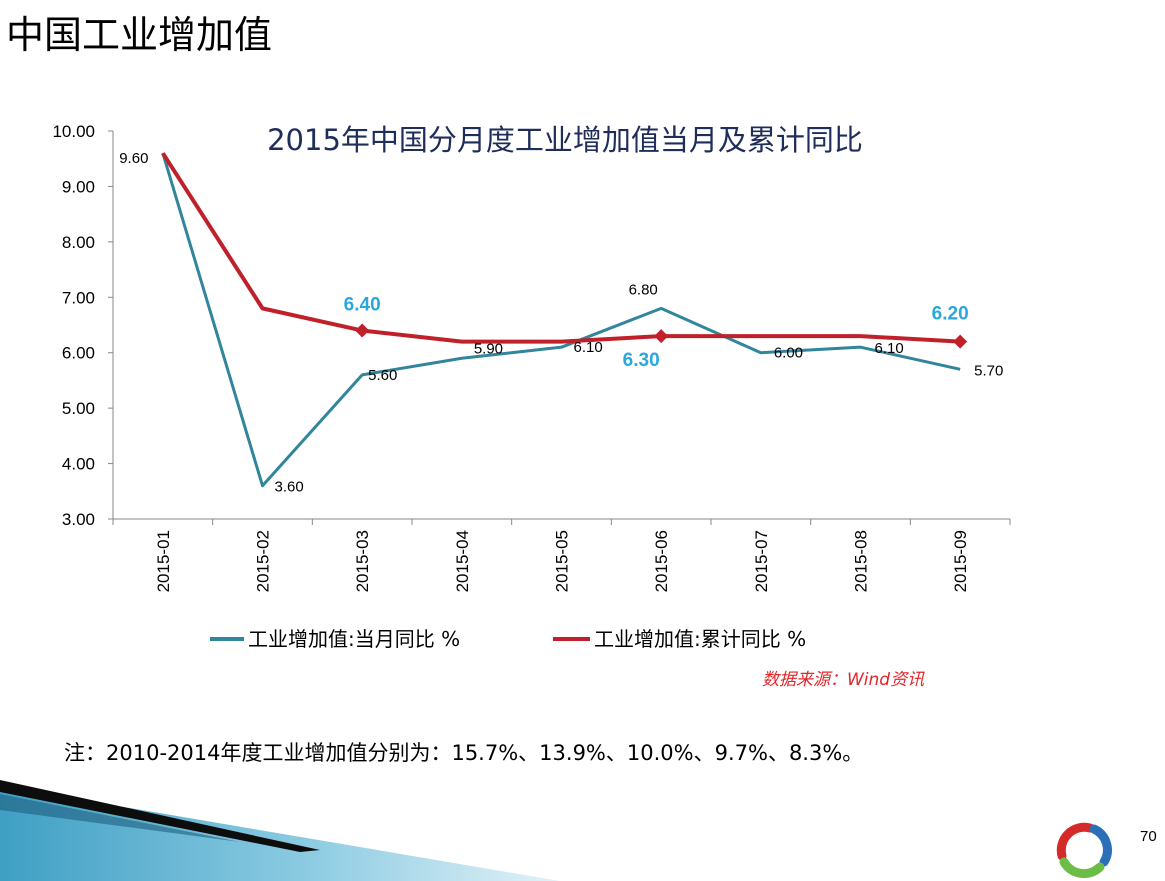 The width and height of the screenshot is (1165, 881). Describe the element at coordinates (1148, 836) in the screenshot. I see `page-number: 70` at that location.